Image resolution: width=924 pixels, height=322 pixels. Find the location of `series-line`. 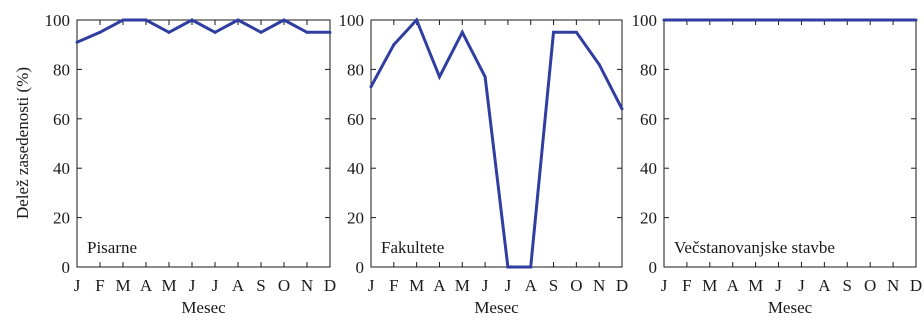

series-line is located at coordinates (203, 31).